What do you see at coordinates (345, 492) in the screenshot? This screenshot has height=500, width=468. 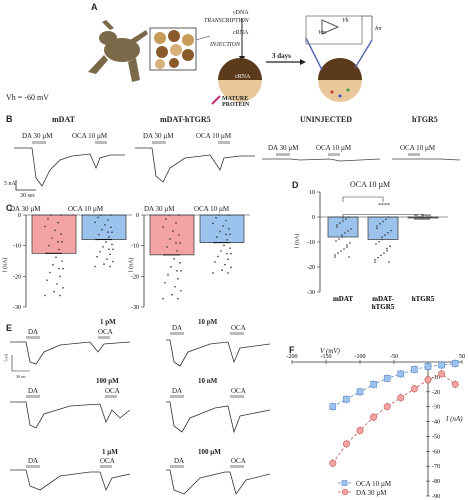 I see `f-legend-marker` at bounding box center [345, 492].